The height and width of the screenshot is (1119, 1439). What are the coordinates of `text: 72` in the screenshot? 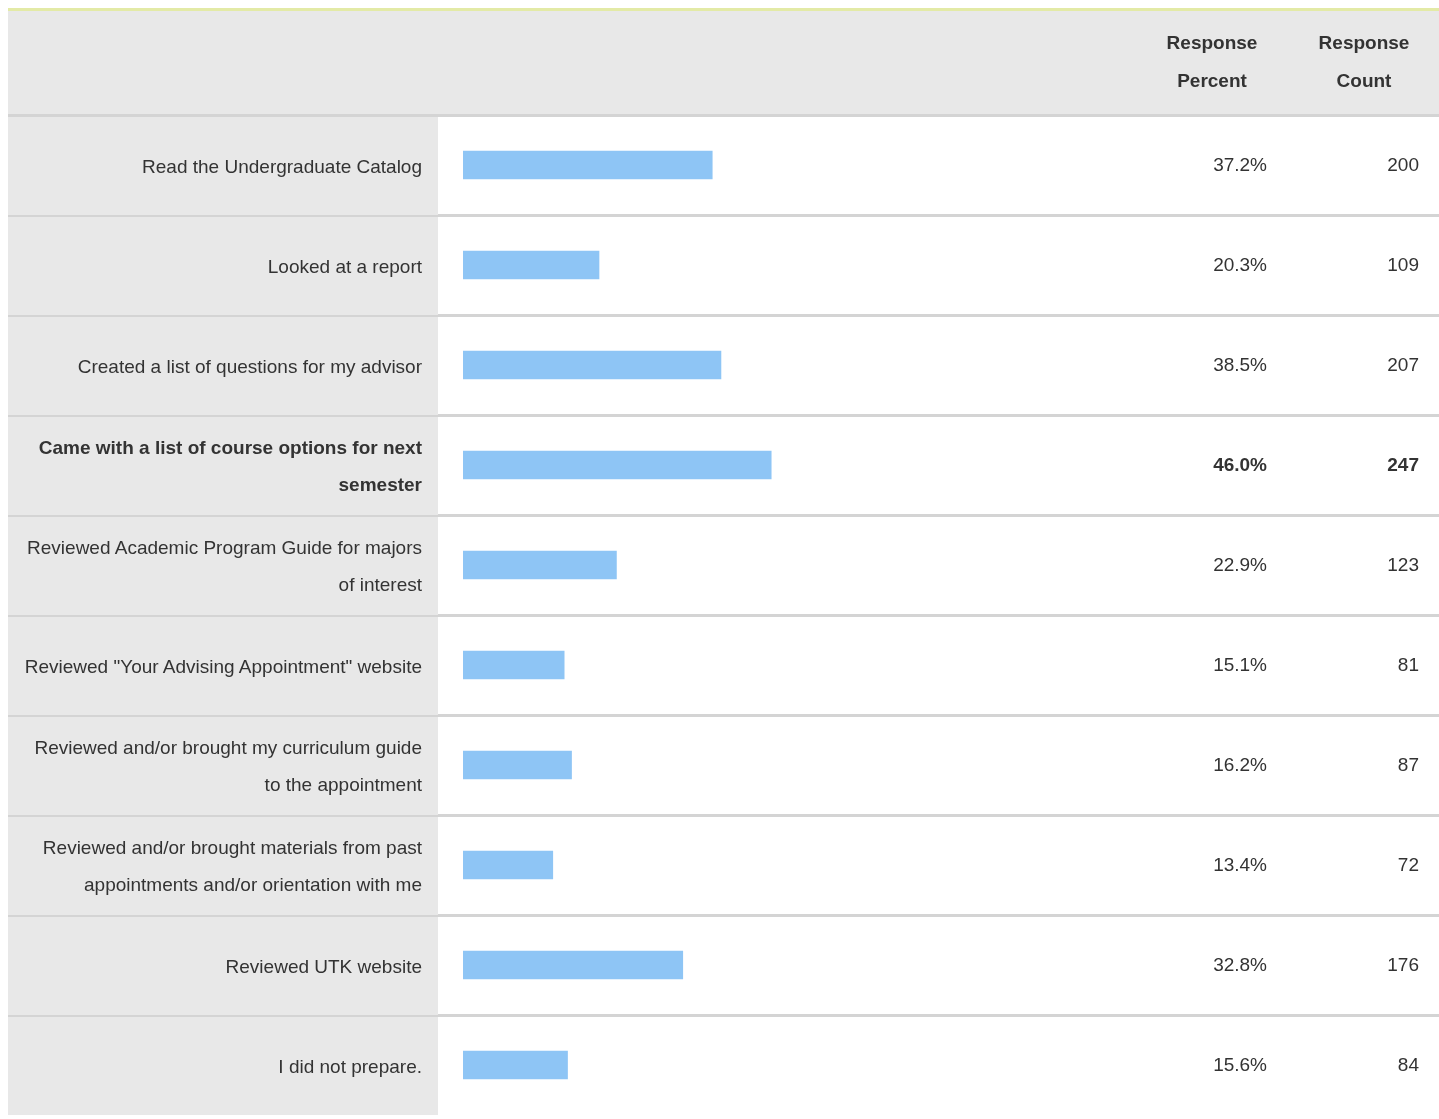 It's located at (1408, 865).